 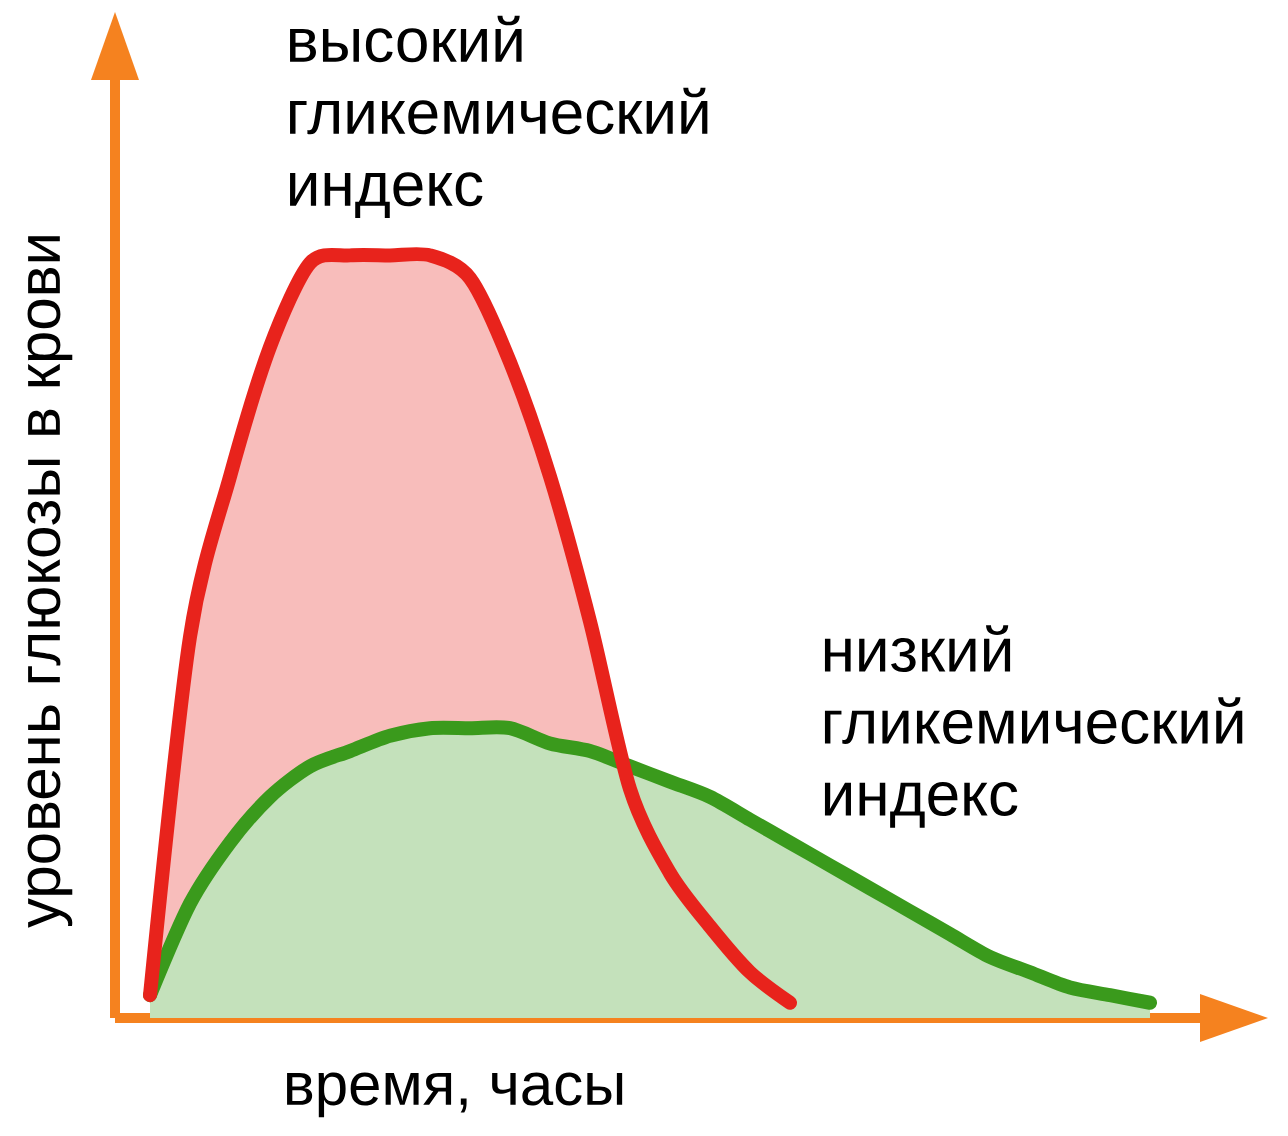 I want to click on y-axis-title: уровень глюкозы в крови, so click(x=50, y=582).